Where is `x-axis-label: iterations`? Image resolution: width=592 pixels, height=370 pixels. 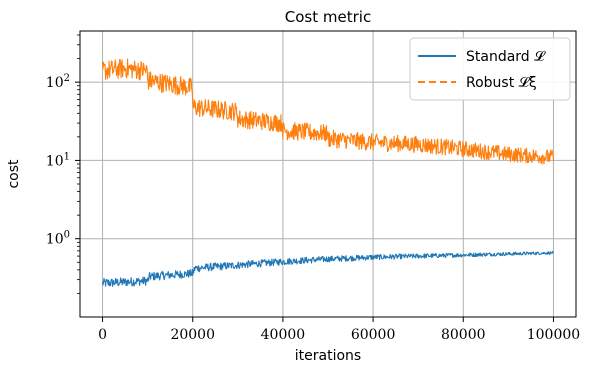
x-axis-label: iterations is located at coordinates (328, 356).